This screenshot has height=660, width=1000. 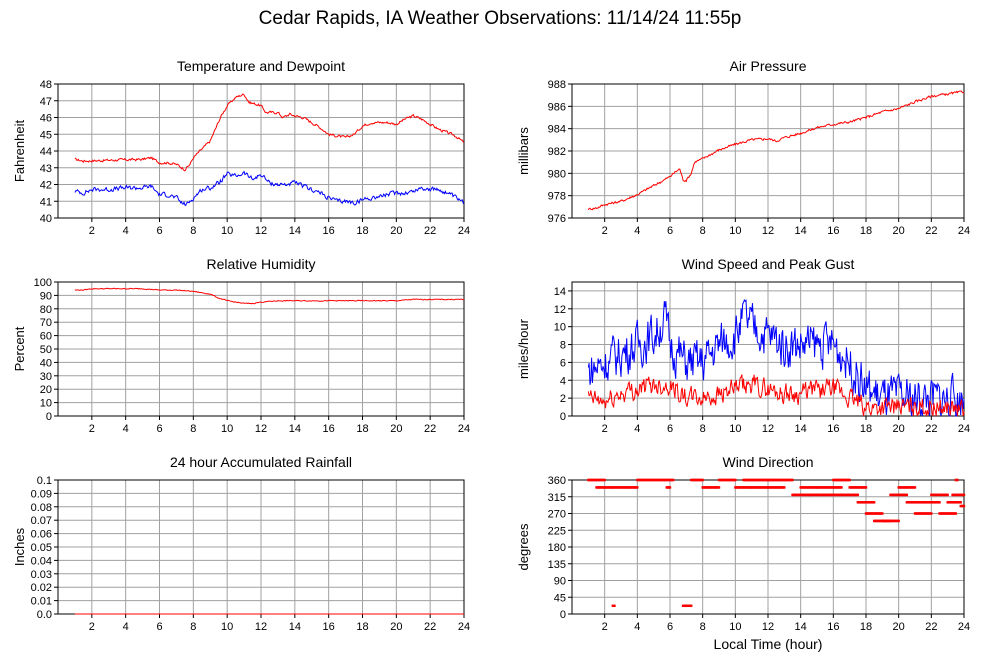 I want to click on y-axis-label: miles/hour, so click(x=523, y=348).